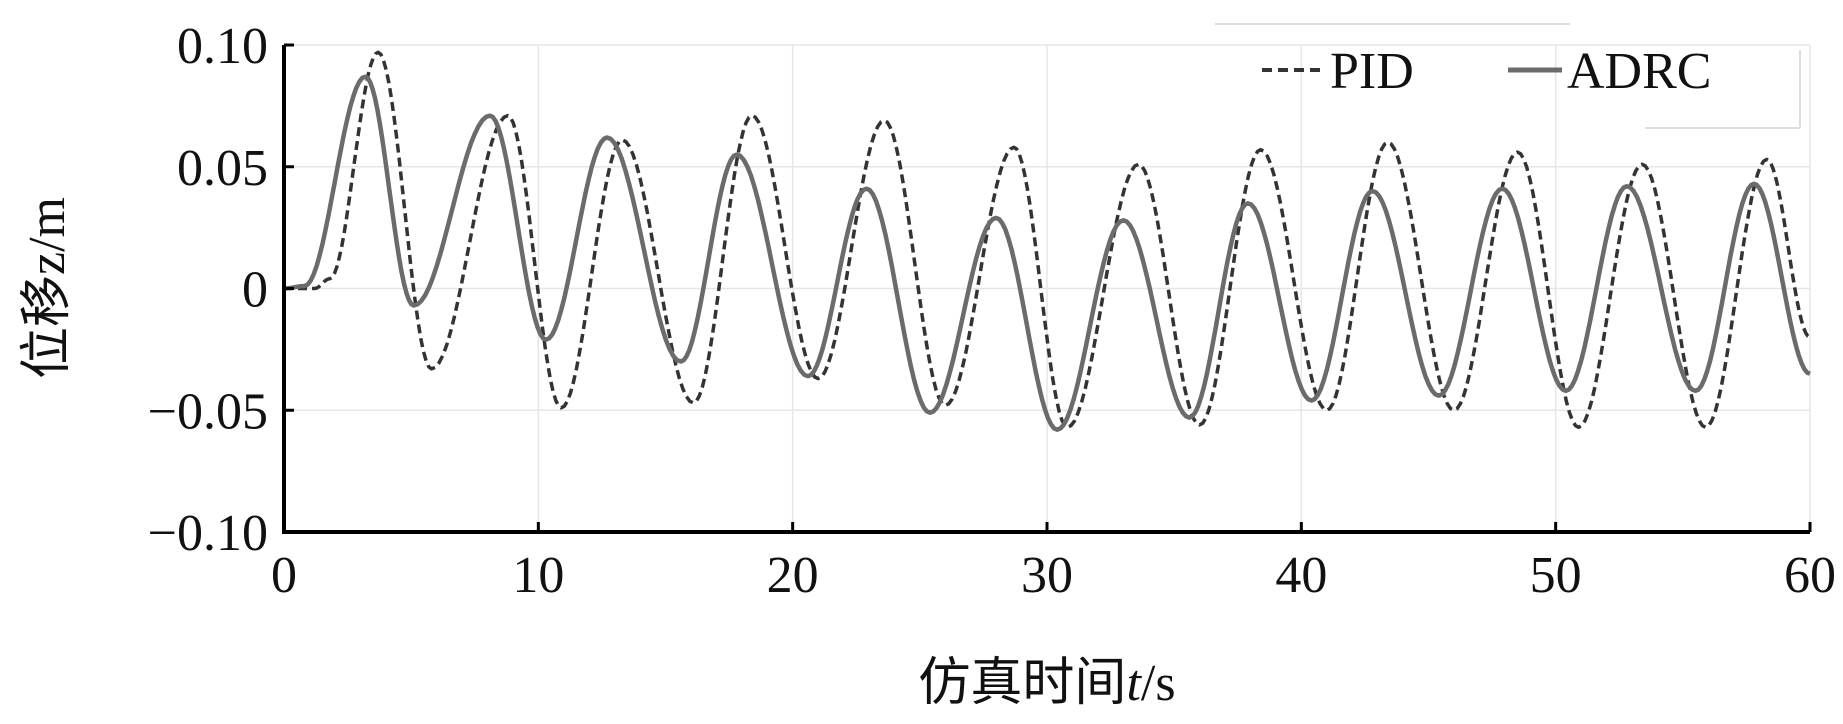 This screenshot has height=724, width=1843. Describe the element at coordinates (222, 46) in the screenshot. I see `y-tick-label: 0.10` at that location.